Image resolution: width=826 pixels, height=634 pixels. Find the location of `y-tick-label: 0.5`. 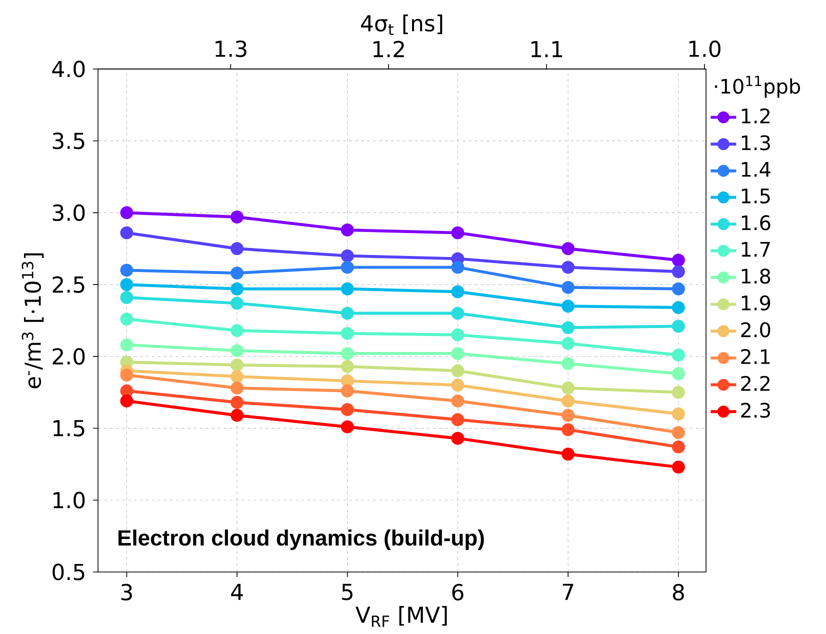

y-tick-label: 0.5 is located at coordinates (68, 572).